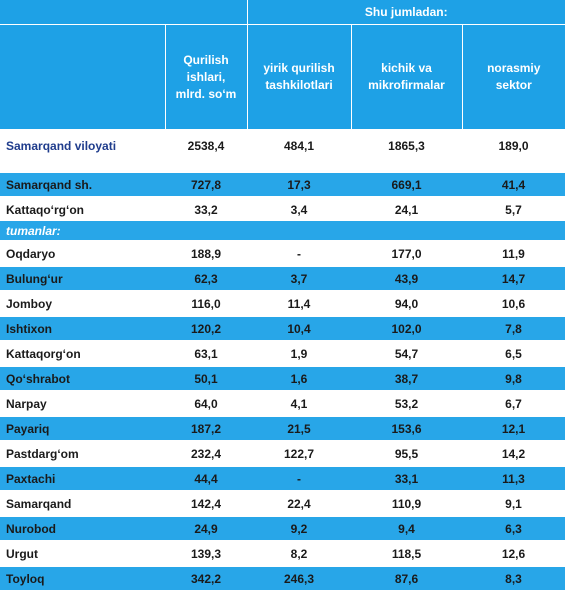 The height and width of the screenshot is (590, 565). What do you see at coordinates (205, 76) in the screenshot?
I see `header-col-total: Qurilish ishlari, mlrd. so‘m` at bounding box center [205, 76].